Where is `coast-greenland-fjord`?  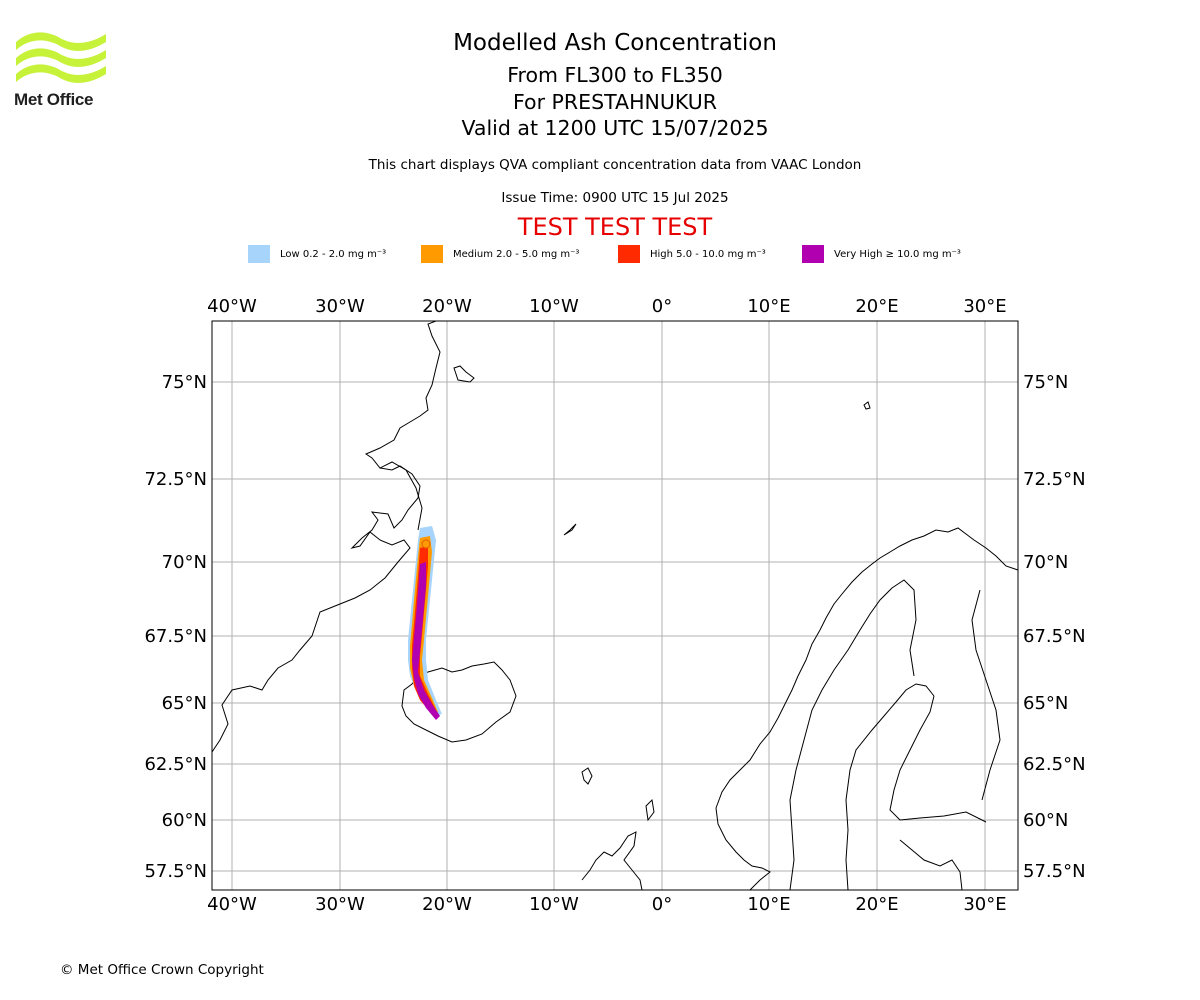 coast-greenland-fjord is located at coordinates (401, 496).